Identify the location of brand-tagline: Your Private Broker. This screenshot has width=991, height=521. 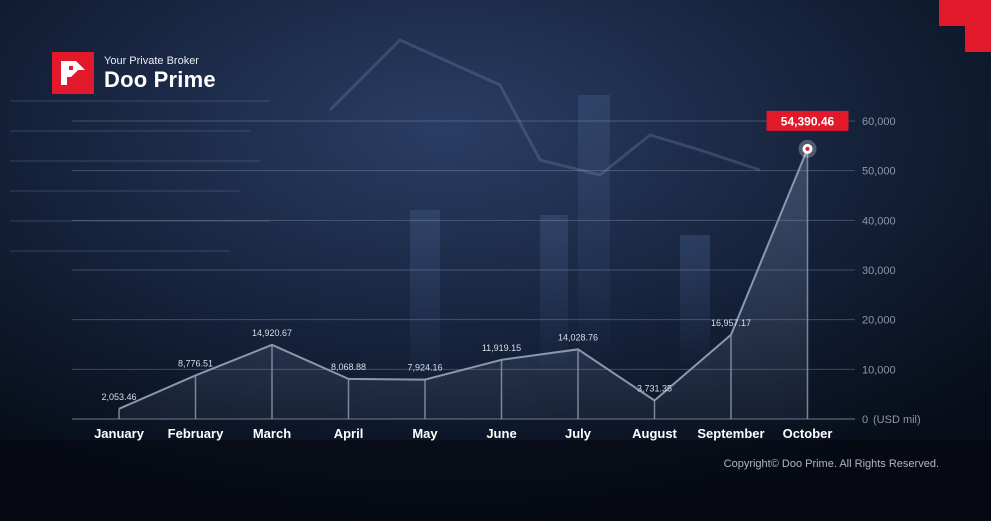
(151, 60).